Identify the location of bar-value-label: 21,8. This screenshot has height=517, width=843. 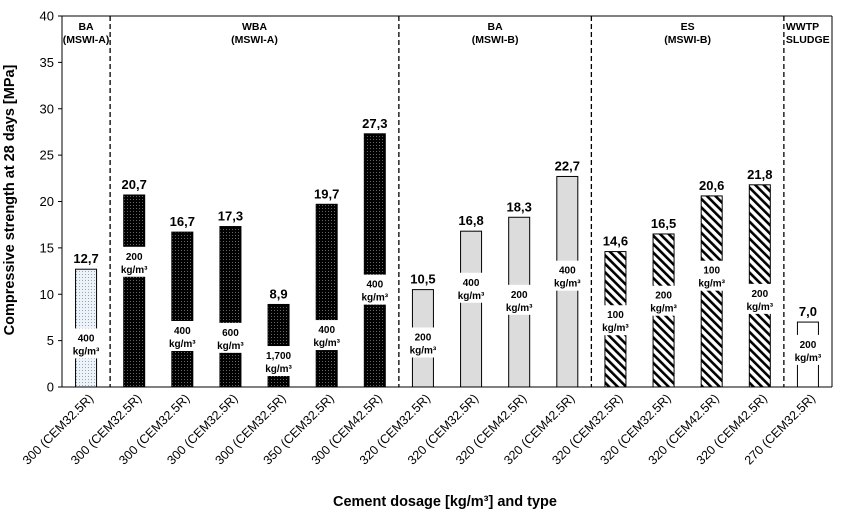
(759, 174).